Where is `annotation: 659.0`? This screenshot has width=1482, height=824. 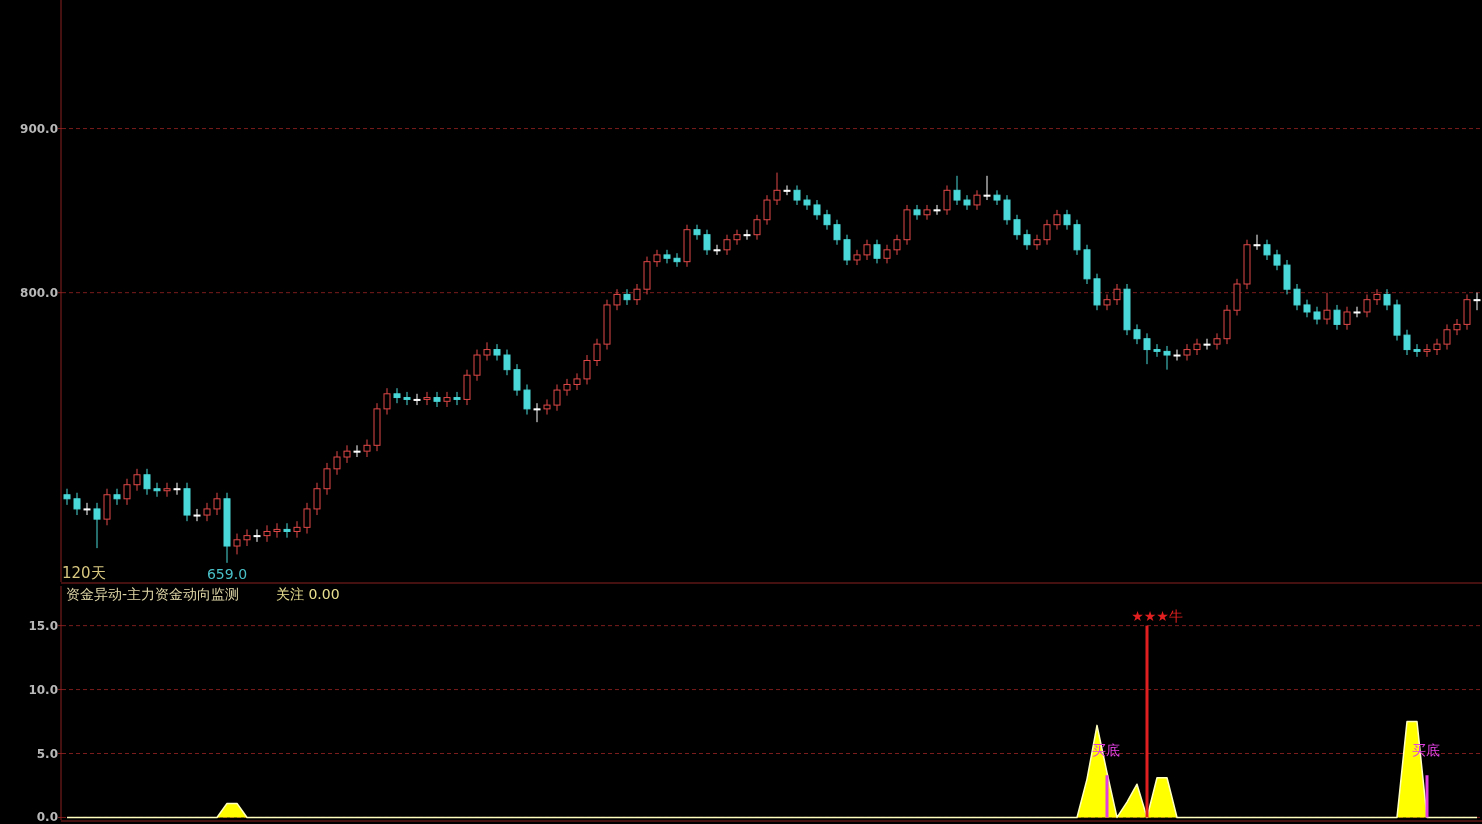
annotation: 659.0 is located at coordinates (227, 573).